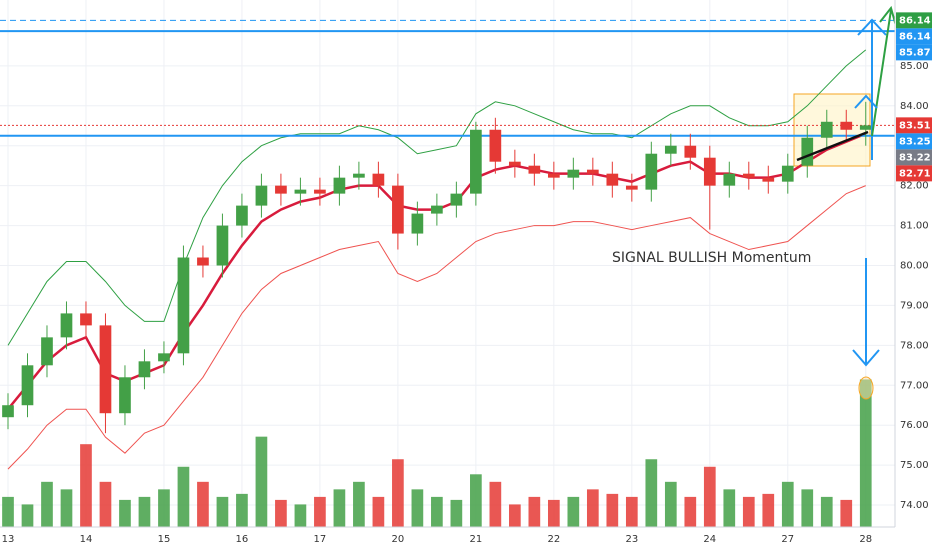 This screenshot has height=550, width=932. What do you see at coordinates (914, 505) in the screenshot?
I see `y-tick-label: 74.00` at bounding box center [914, 505].